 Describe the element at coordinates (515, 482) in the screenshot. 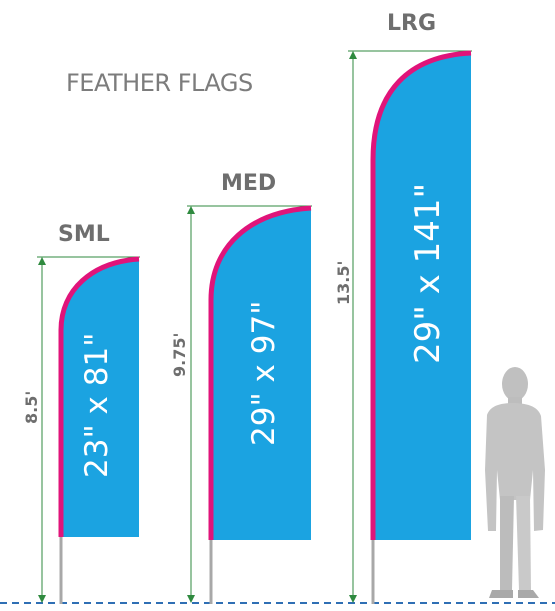

I see `person-silhouette-icon` at that location.